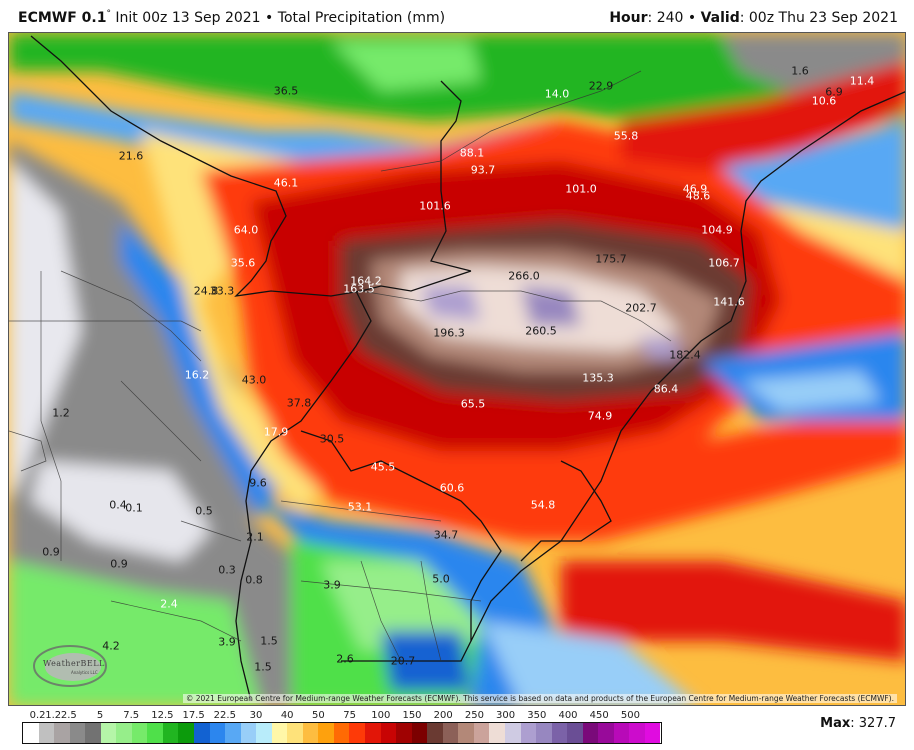 The height and width of the screenshot is (750, 914). I want to click on max-number: : 327.7, so click(873, 723).